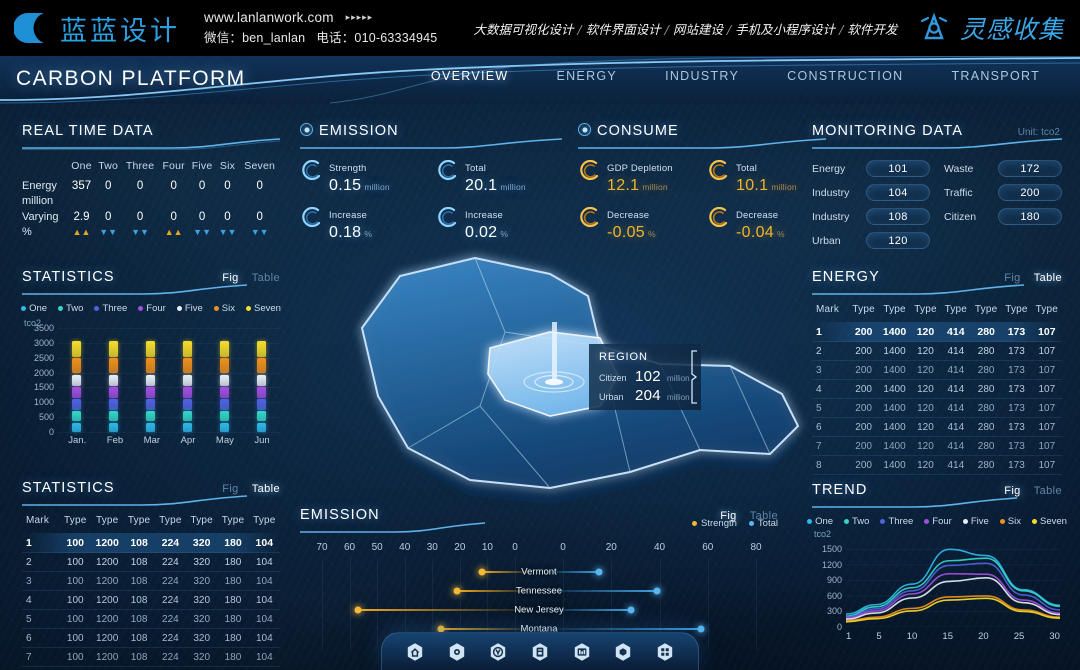 The image size is (1080, 670). Describe the element at coordinates (230, 489) in the screenshot. I see `statistics-table-fig-tab: Fig` at that location.